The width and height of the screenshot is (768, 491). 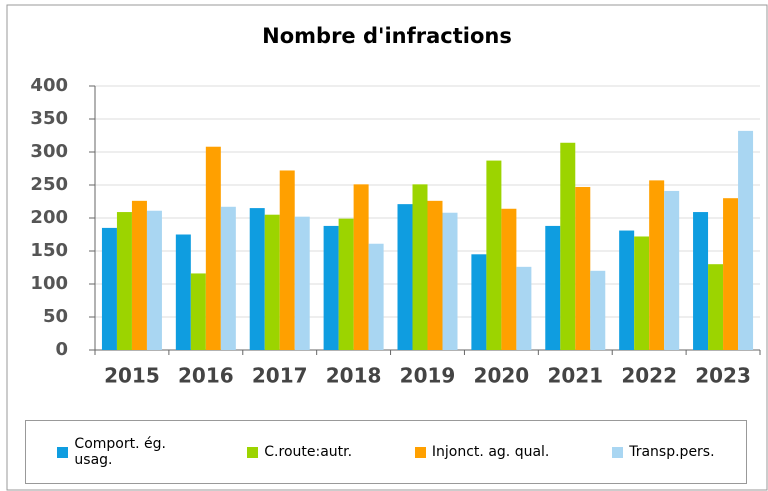 I want to click on chart-title: Nombre d'infractions, so click(x=387, y=36).